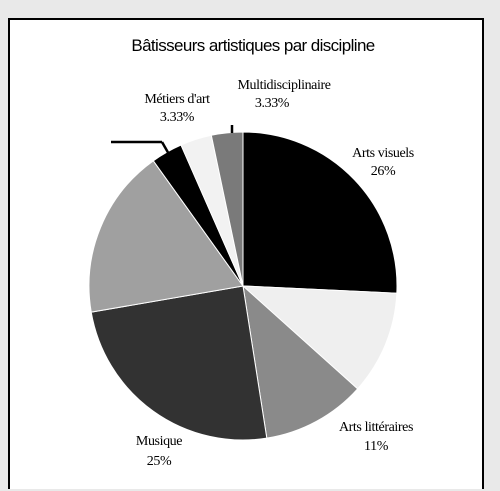 The height and width of the screenshot is (491, 500). What do you see at coordinates (383, 171) in the screenshot?
I see `value-arts-visuels: 26%` at bounding box center [383, 171].